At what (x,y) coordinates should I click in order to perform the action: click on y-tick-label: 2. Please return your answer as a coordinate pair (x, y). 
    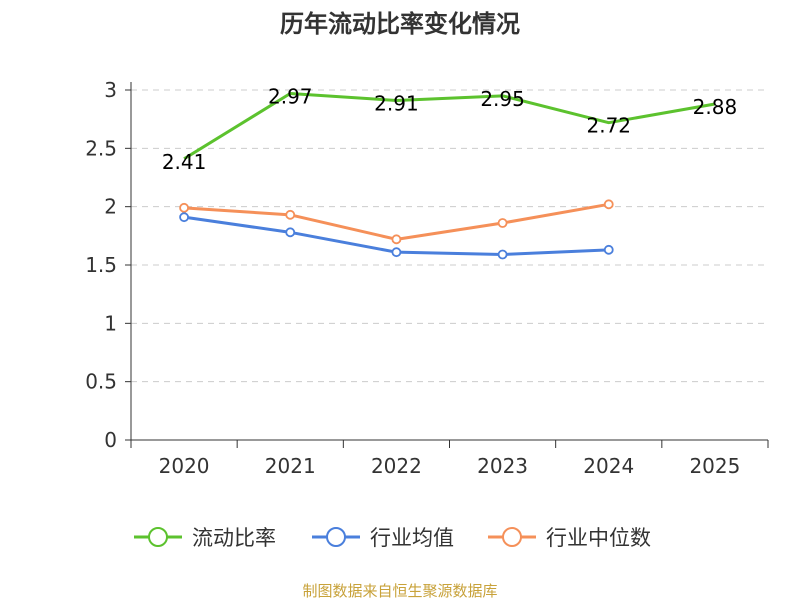
    Looking at the image, I should click on (110, 207).